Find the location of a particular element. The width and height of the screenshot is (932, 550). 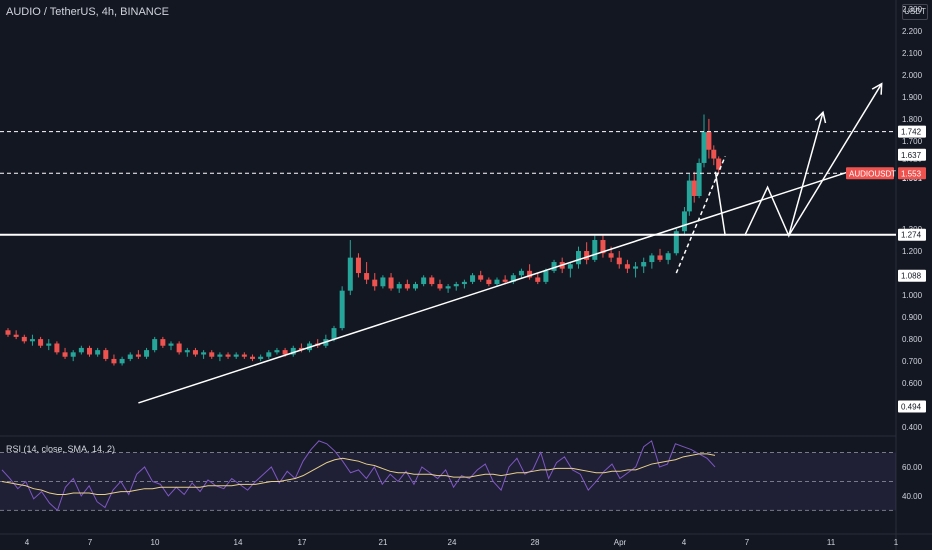

price-label: 1.742 is located at coordinates (911, 132).